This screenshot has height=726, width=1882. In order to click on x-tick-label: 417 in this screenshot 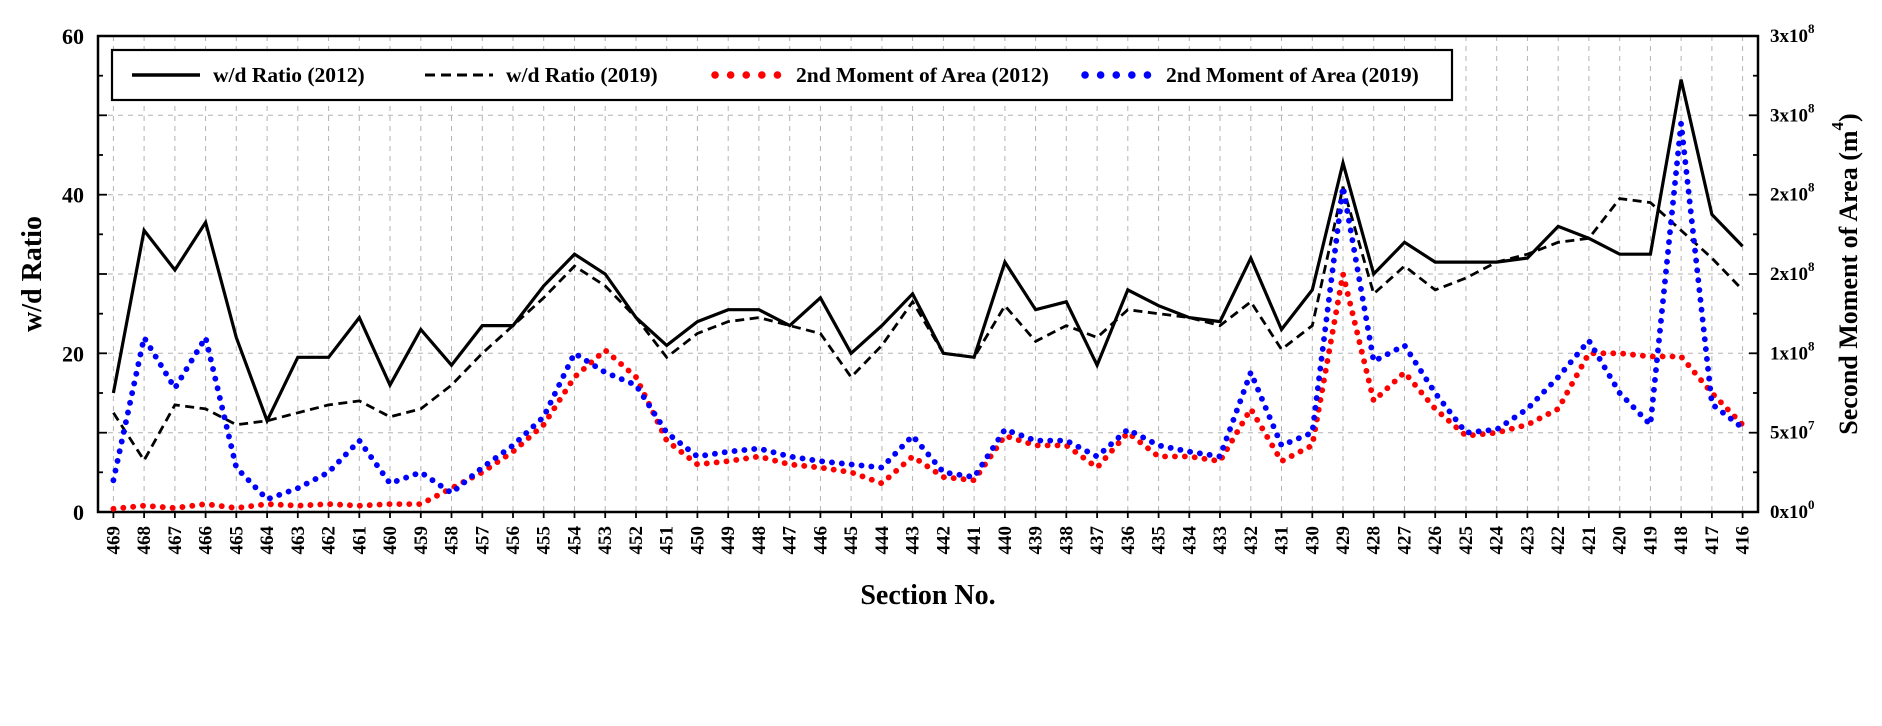, I will do `click(1711, 540)`.